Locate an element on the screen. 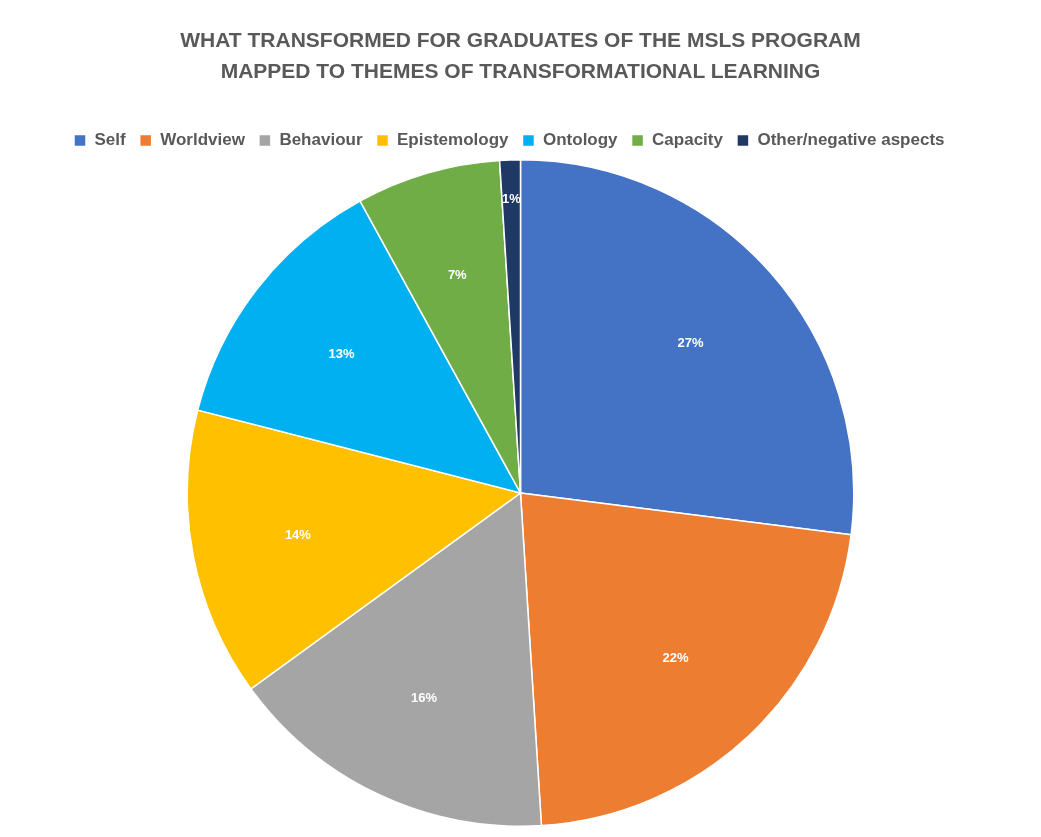 The height and width of the screenshot is (837, 1041). legend-label: Ontology is located at coordinates (580, 140).